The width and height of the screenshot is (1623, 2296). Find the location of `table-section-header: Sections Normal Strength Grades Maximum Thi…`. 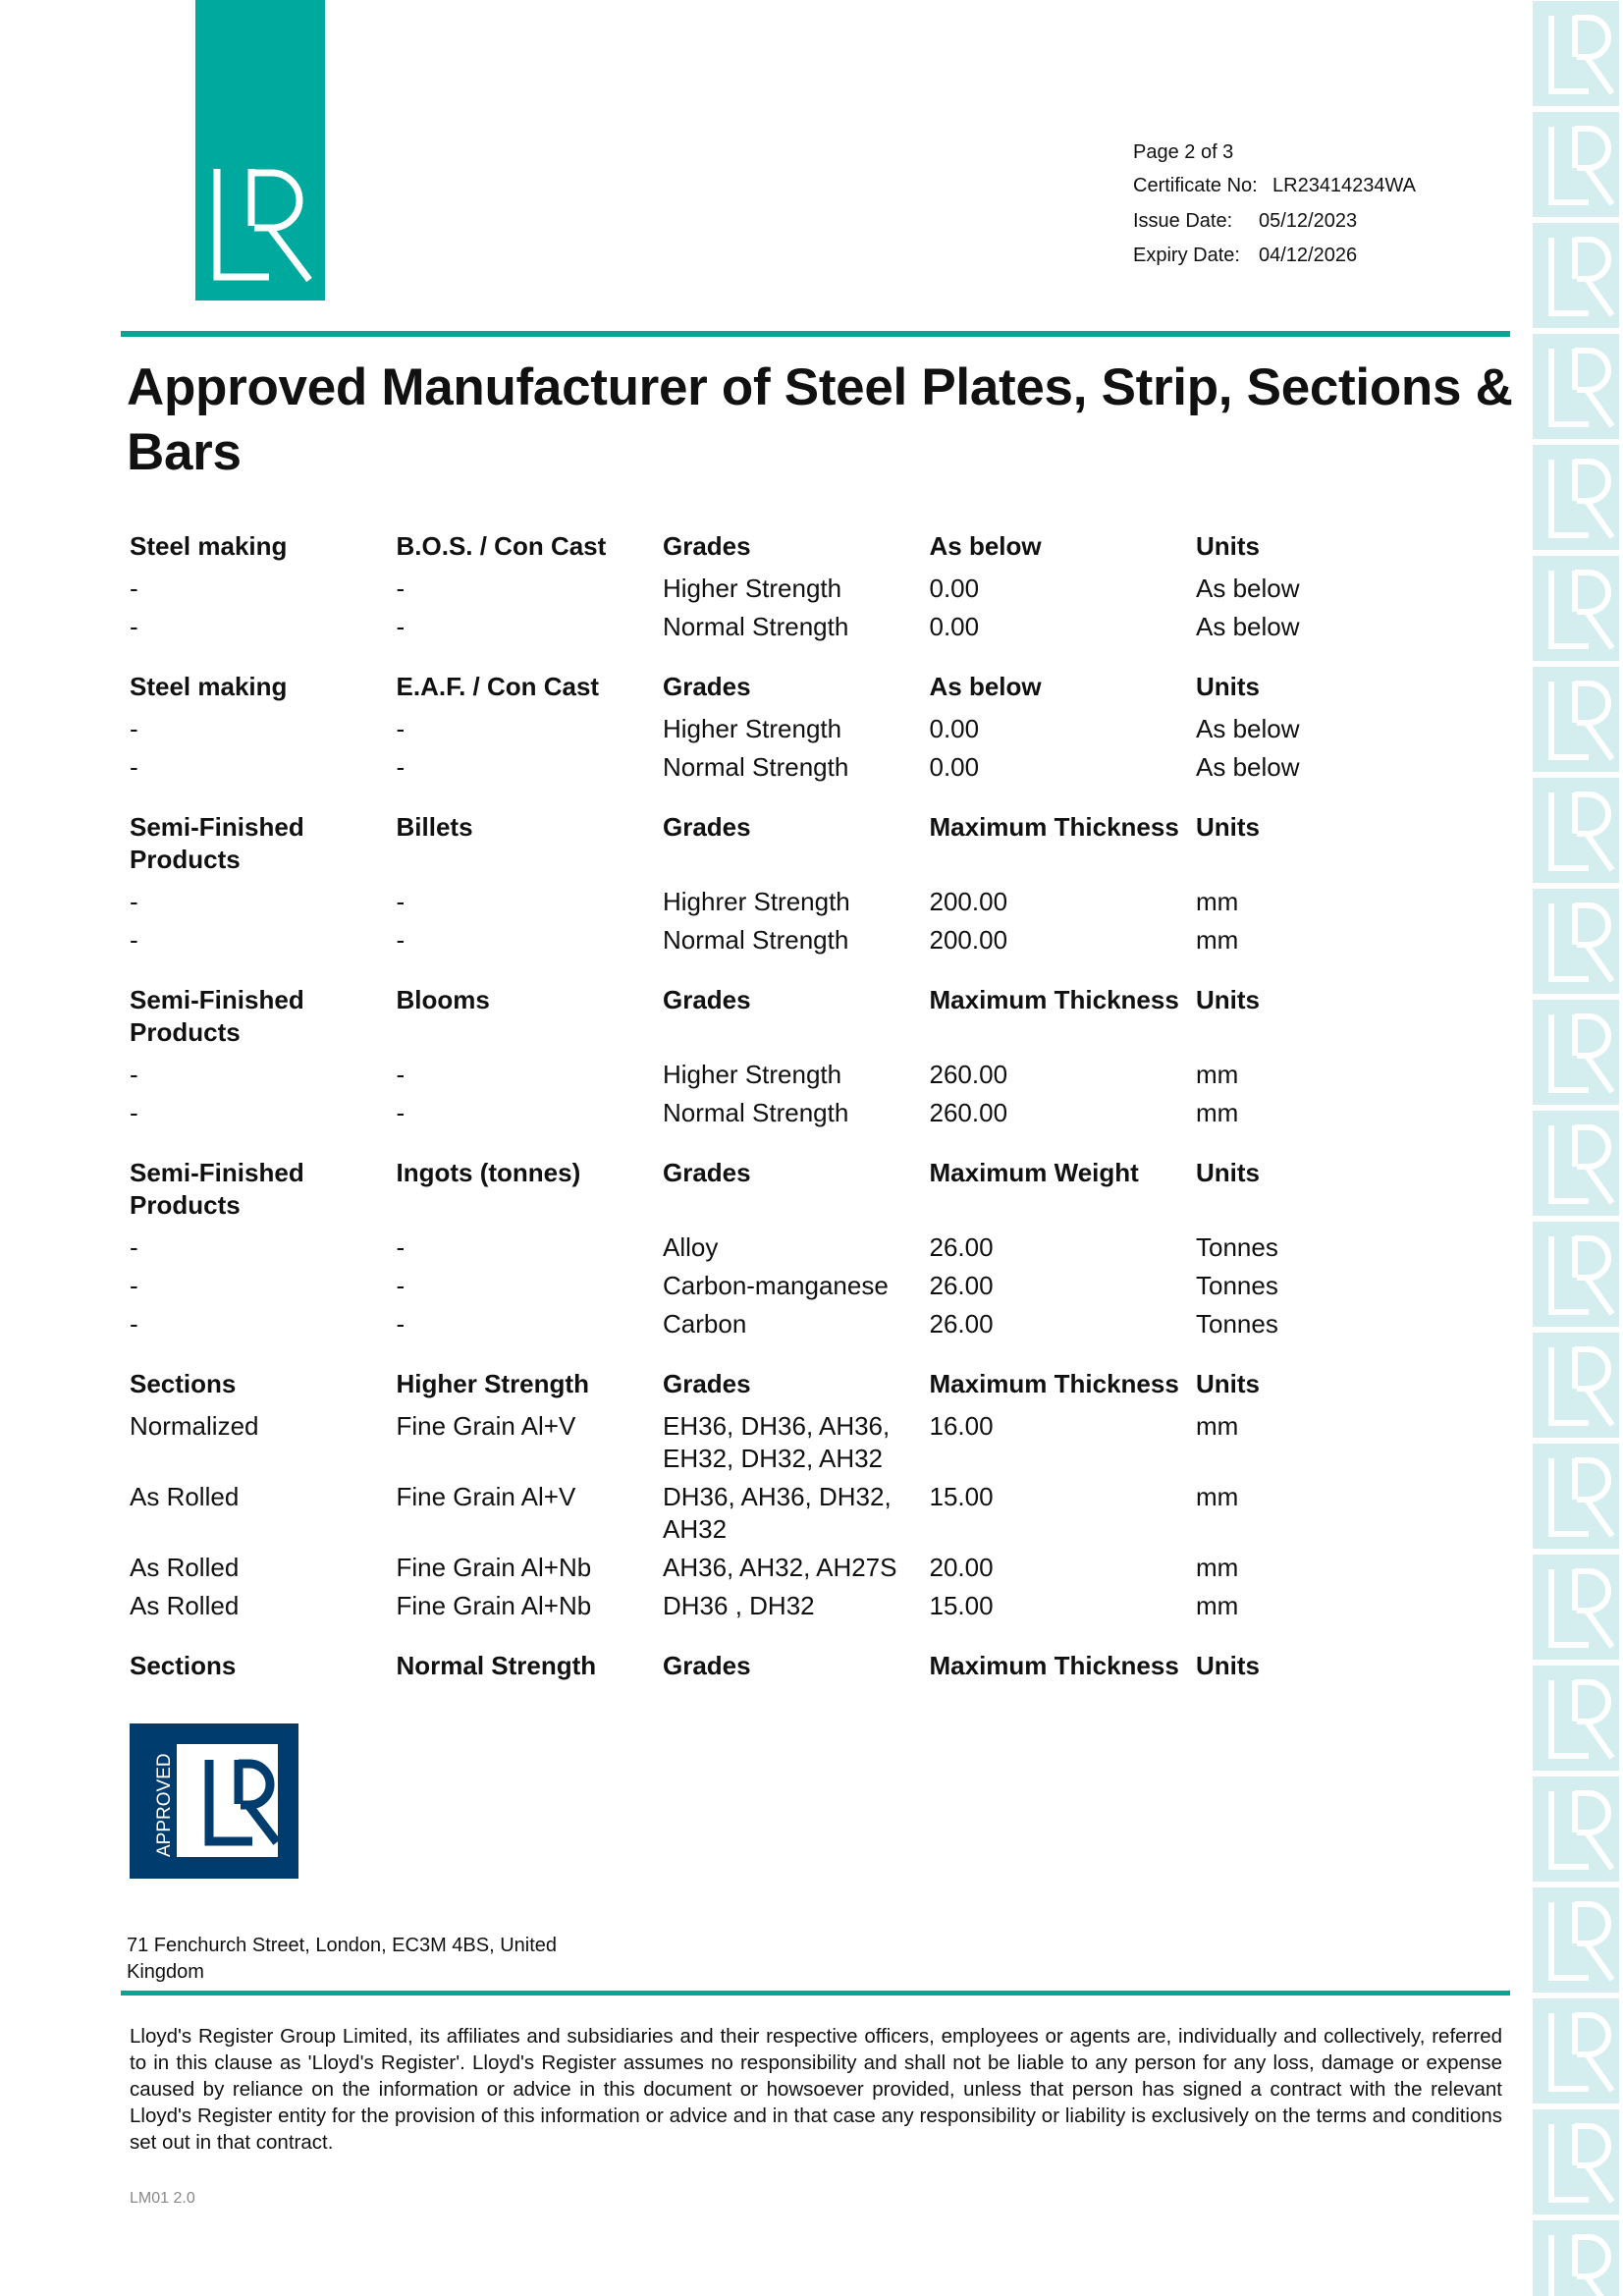

table-section-header: Sections Normal Strength Grades Maximum Thi… is located at coordinates (807, 1660).